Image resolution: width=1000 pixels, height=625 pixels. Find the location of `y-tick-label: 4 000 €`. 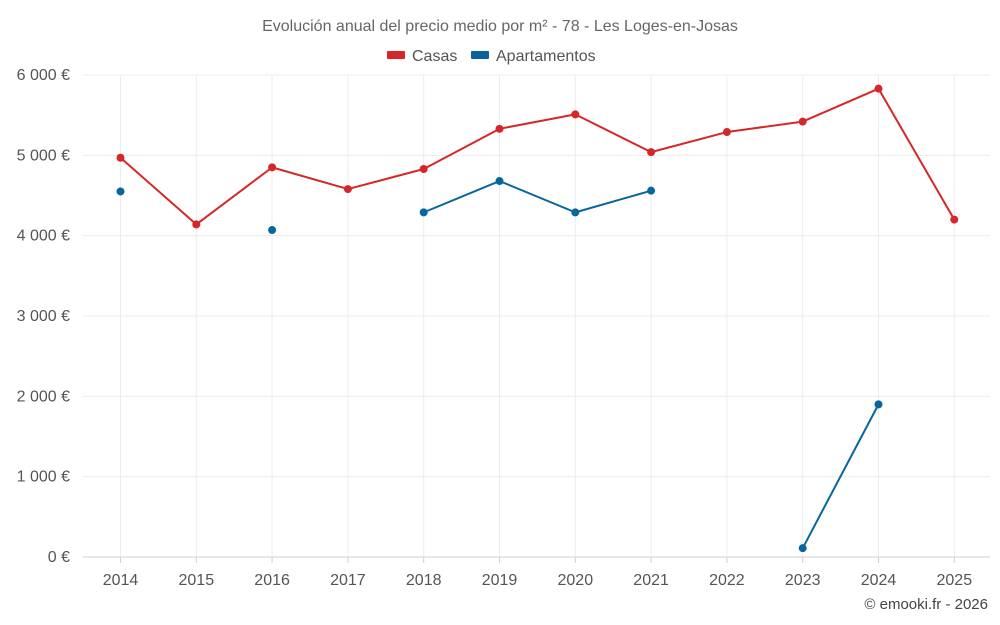

y-tick-label: 4 000 € is located at coordinates (43, 236).